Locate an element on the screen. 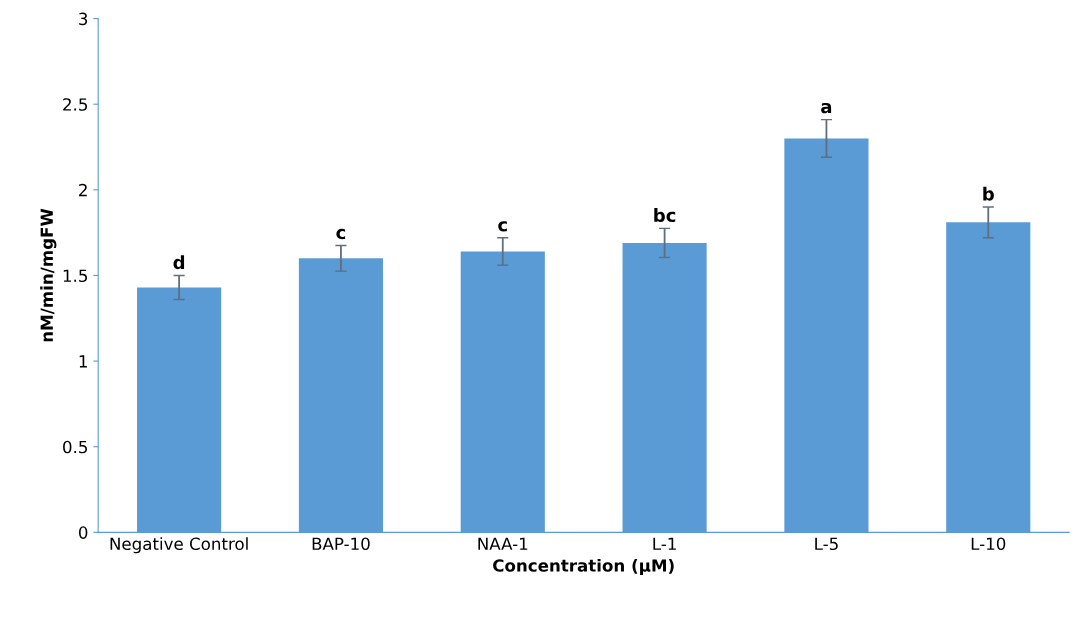  x-tick-label: BAP-10 is located at coordinates (341, 544).